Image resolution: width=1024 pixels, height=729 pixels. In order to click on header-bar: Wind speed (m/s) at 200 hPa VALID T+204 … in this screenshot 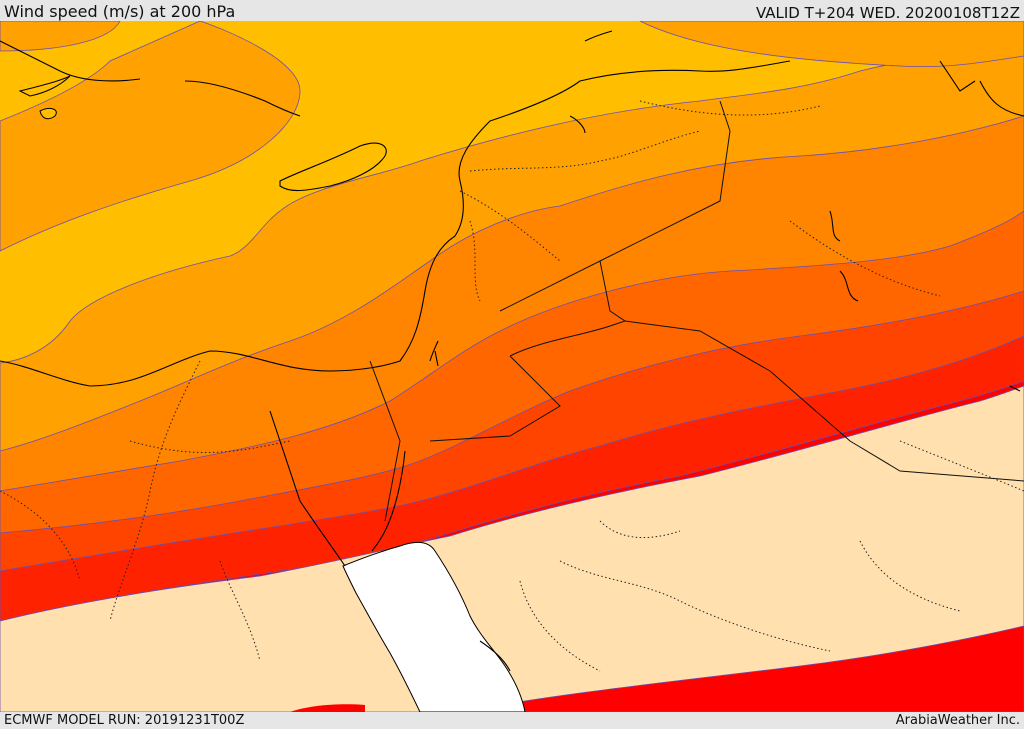, I will do `click(512, 11)`.